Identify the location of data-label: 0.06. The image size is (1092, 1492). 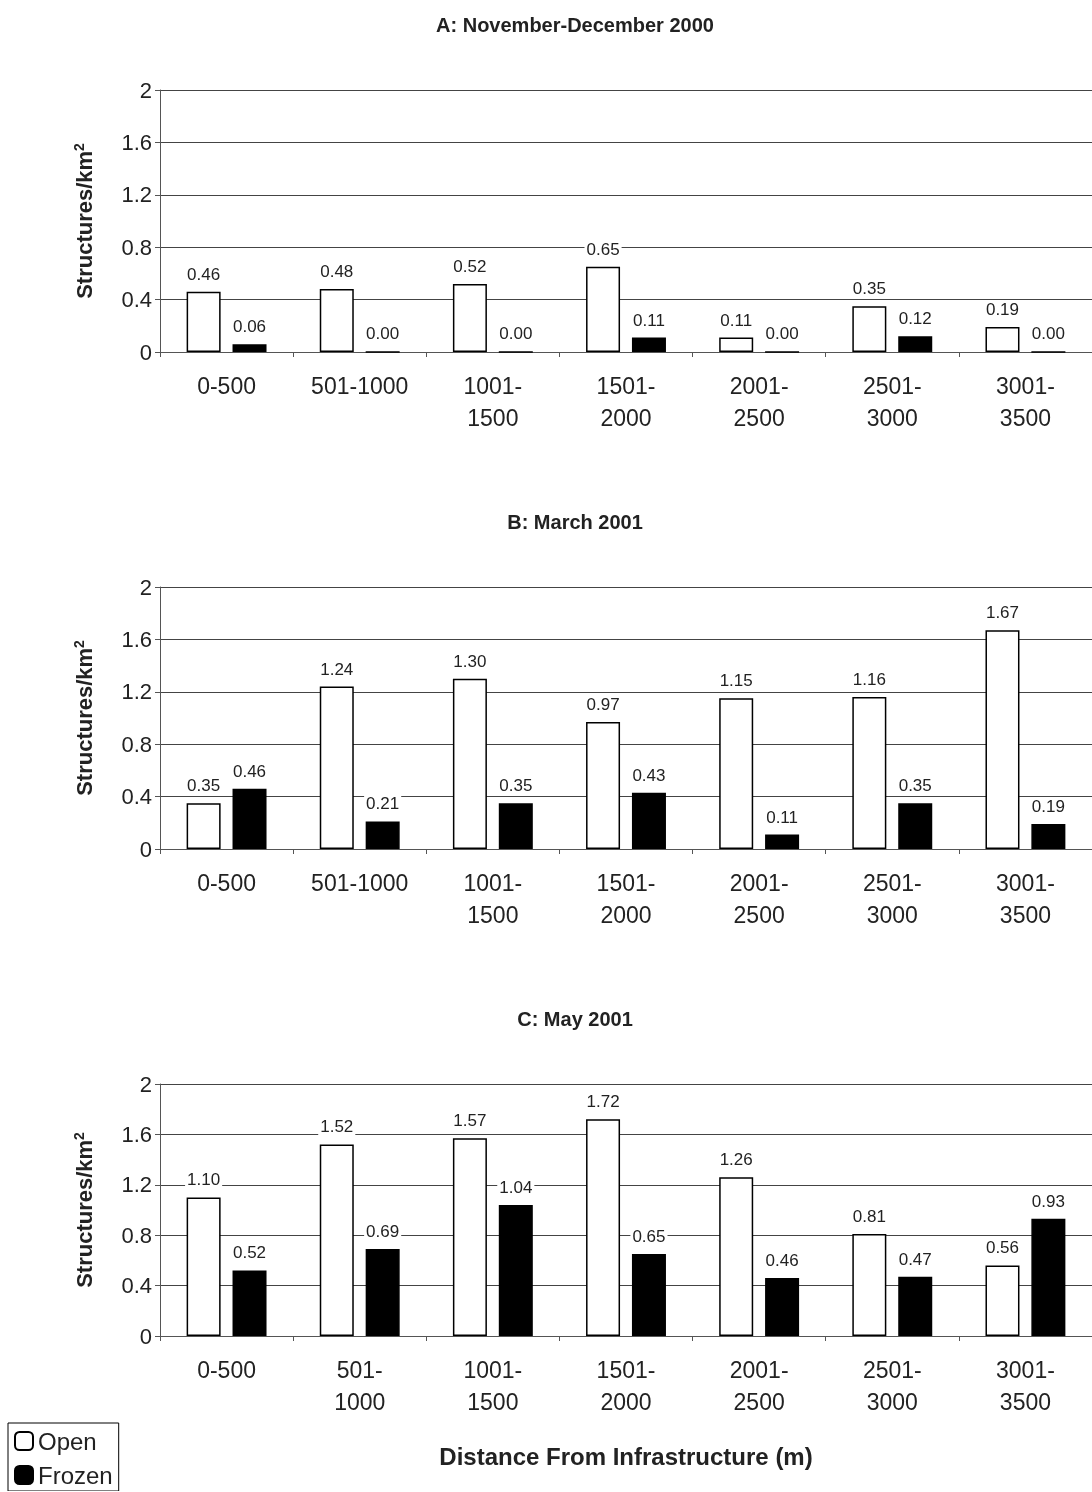
(249, 327).